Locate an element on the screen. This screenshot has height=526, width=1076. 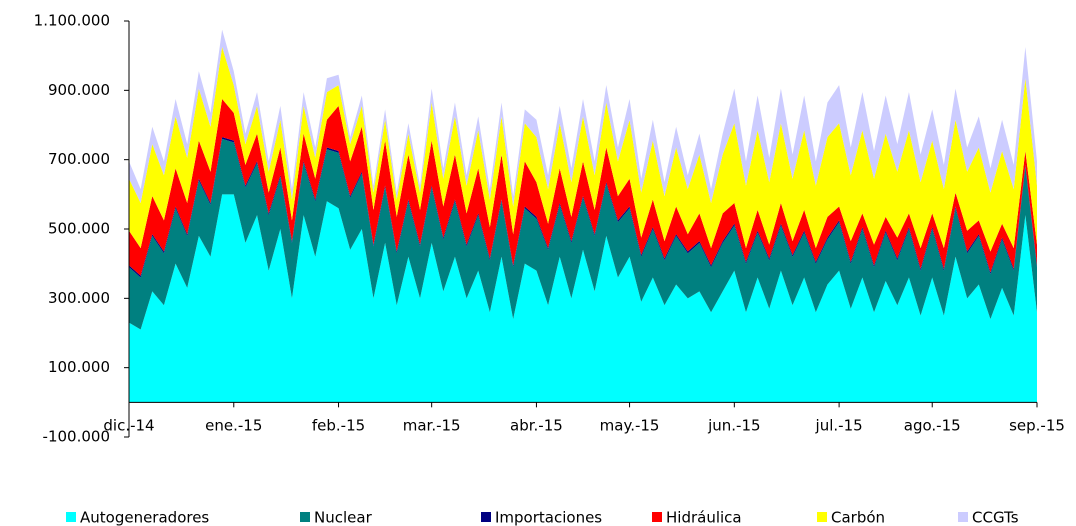
legend-label: Carbón is located at coordinates (858, 517).